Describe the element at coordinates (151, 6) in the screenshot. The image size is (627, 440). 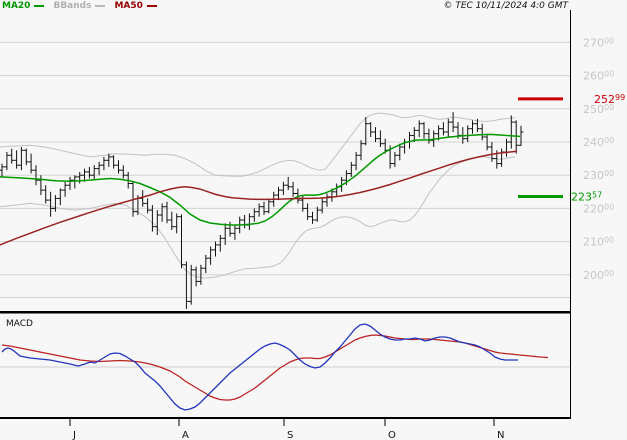
I see `ma50-line-swatch` at that location.